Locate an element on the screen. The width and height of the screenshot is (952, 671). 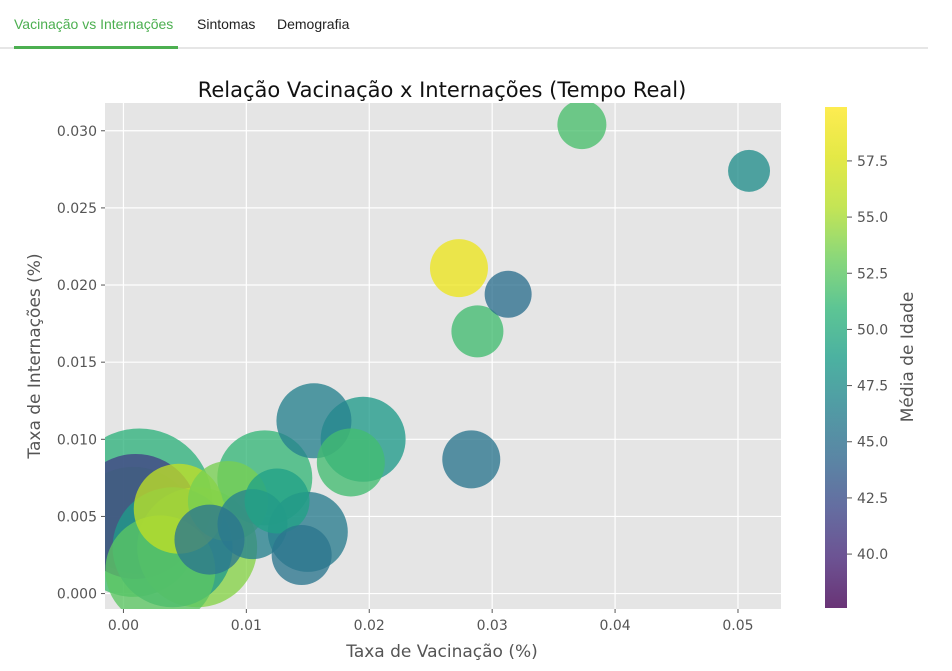
tab-demografia: Demografia is located at coordinates (313, 24).